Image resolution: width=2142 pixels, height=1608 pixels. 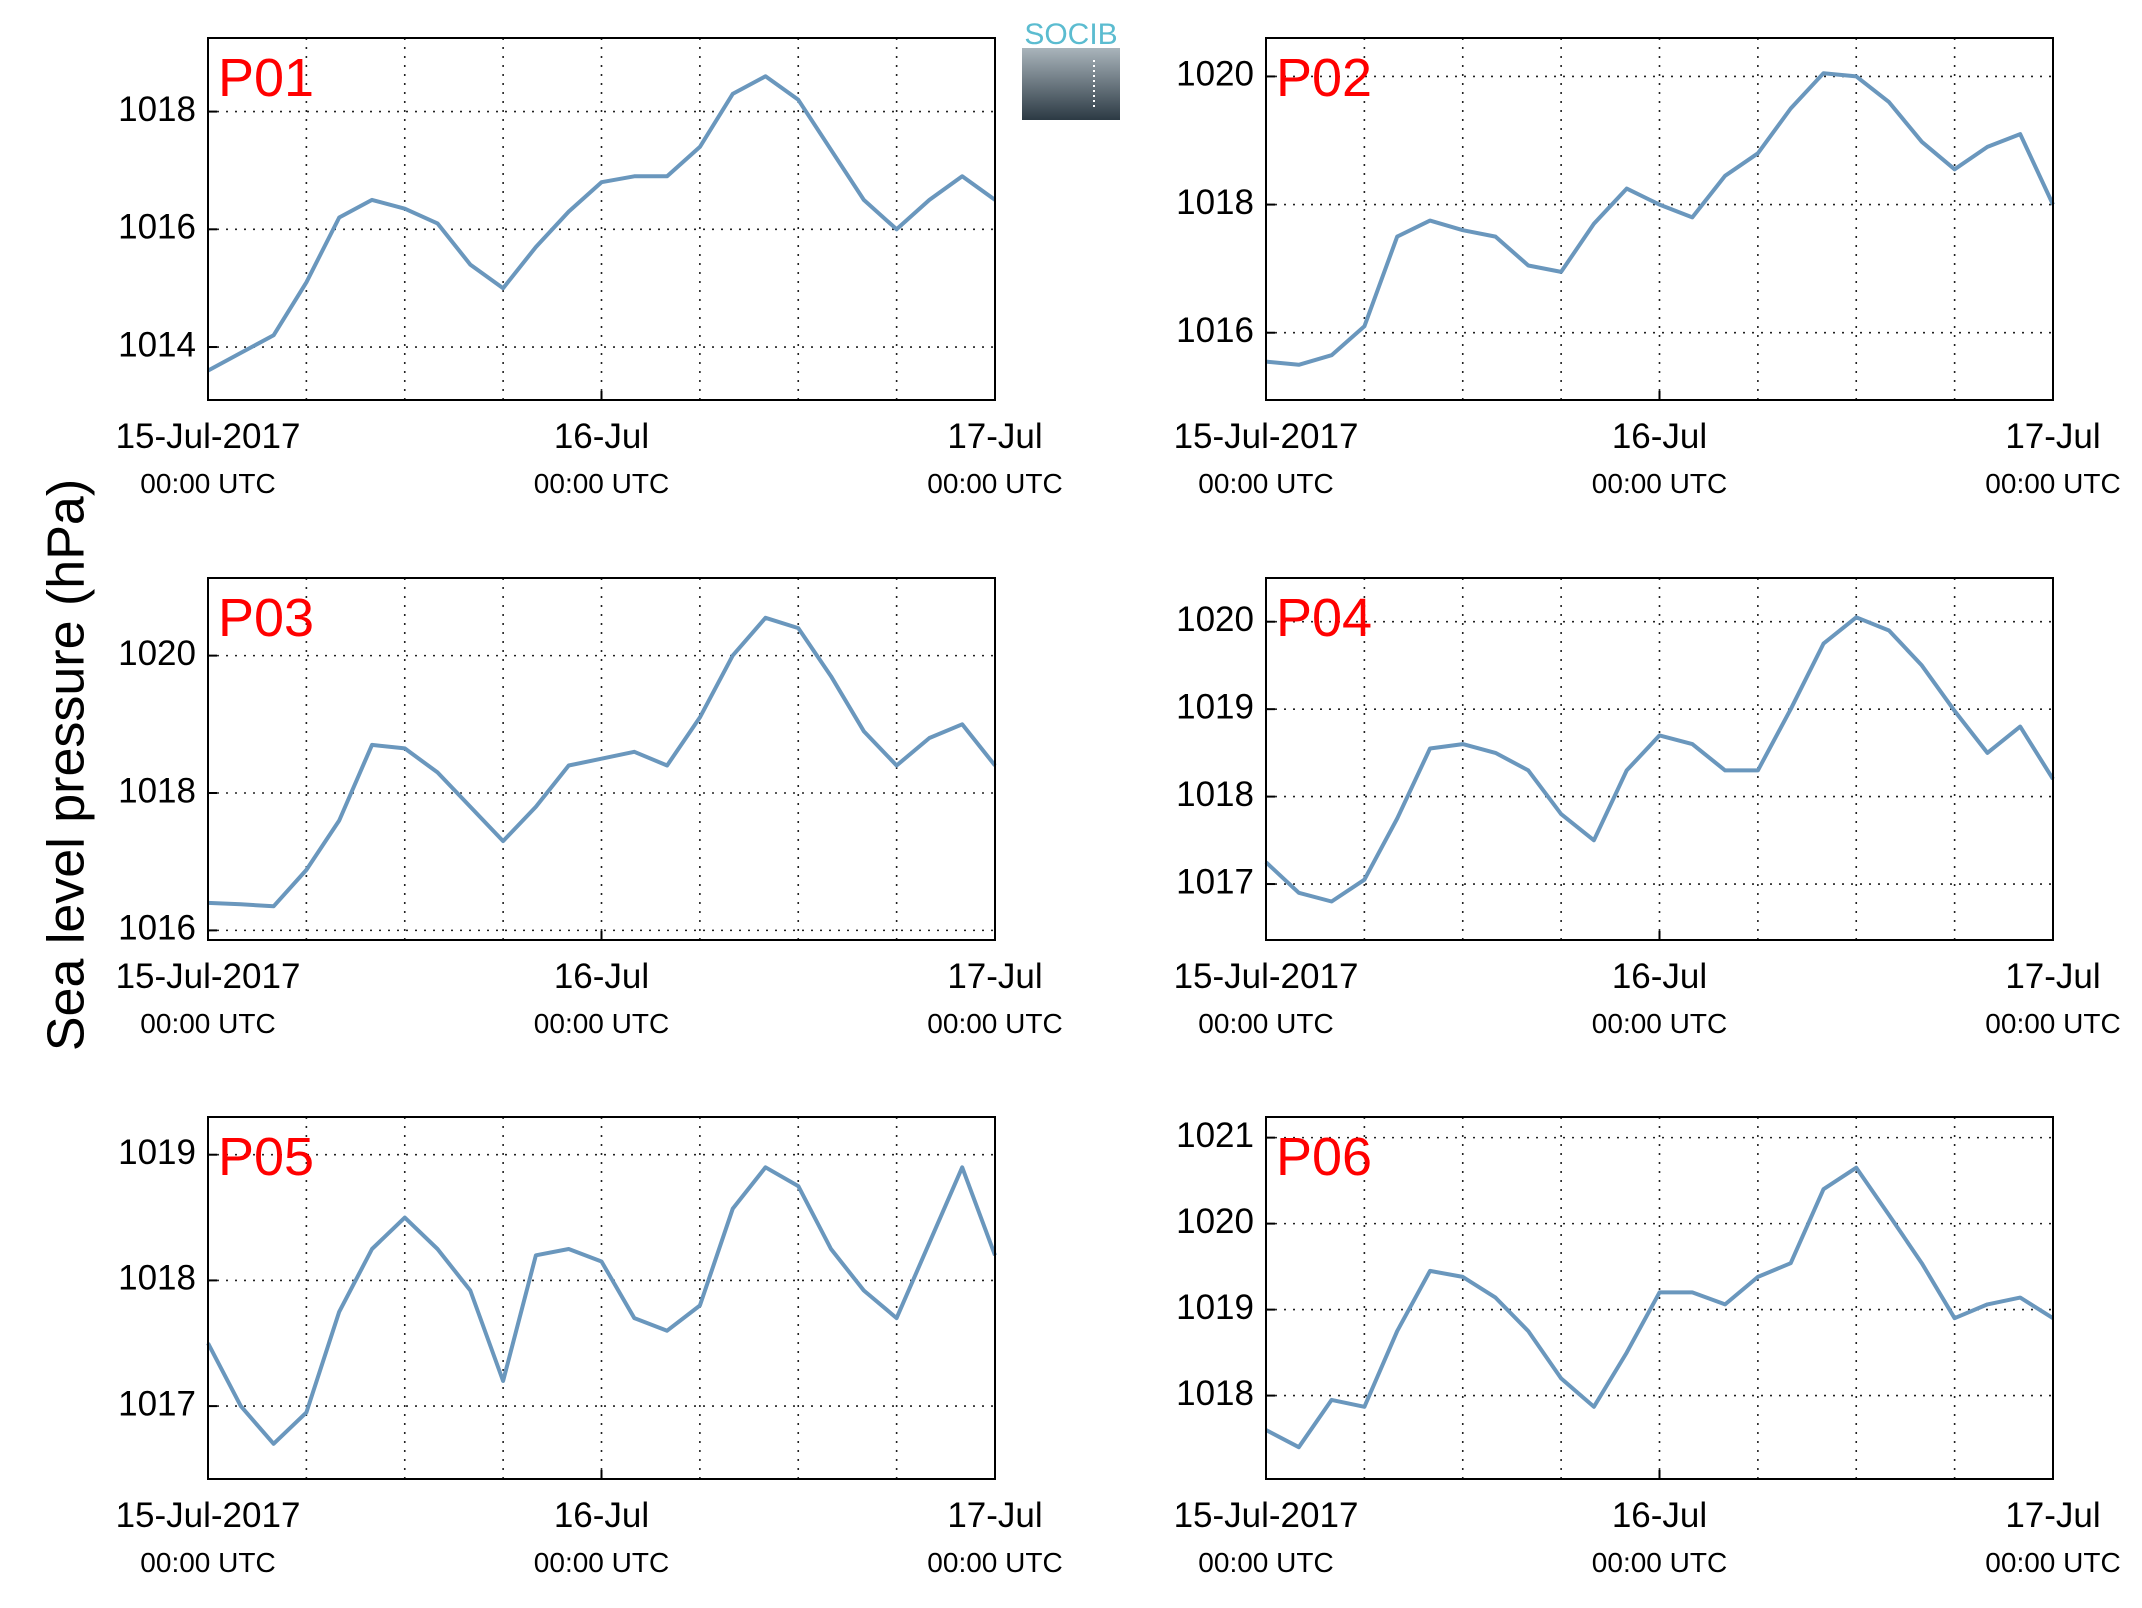 I want to click on y-tick-label: 1014, so click(x=157, y=344).